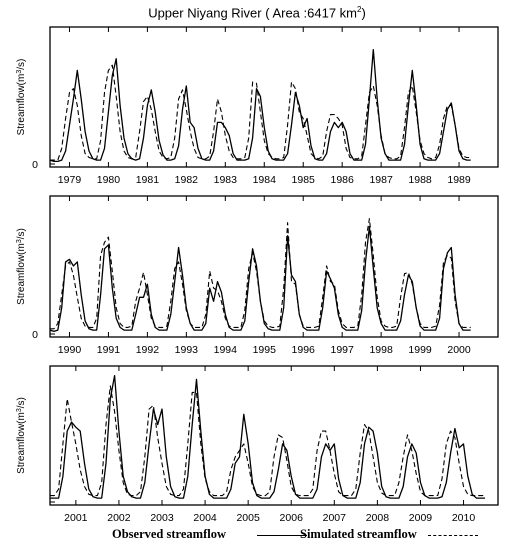  Describe the element at coordinates (358, 534) in the screenshot. I see `legend-simulated-label: Simulated streamflow` at that location.